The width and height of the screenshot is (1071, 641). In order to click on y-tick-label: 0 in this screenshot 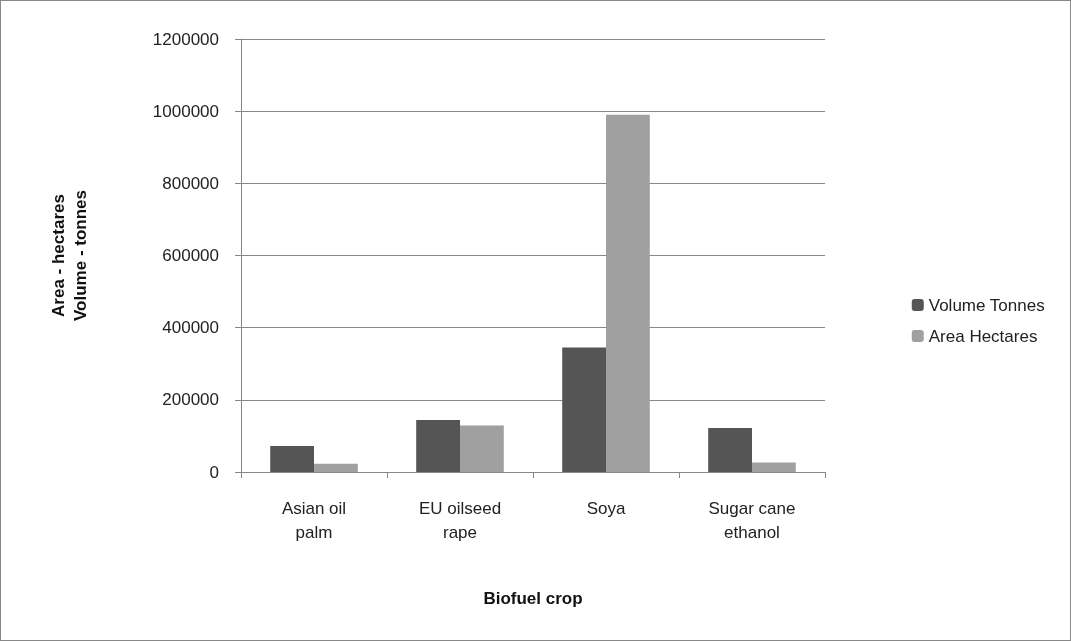, I will do `click(214, 472)`.